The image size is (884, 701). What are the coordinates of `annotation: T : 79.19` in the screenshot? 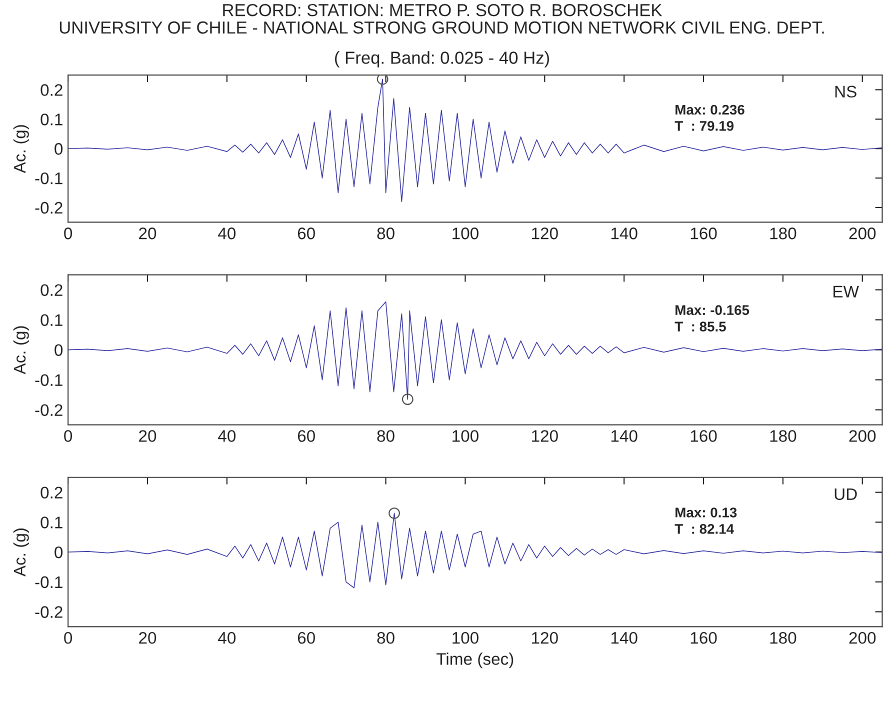 It's located at (704, 126).